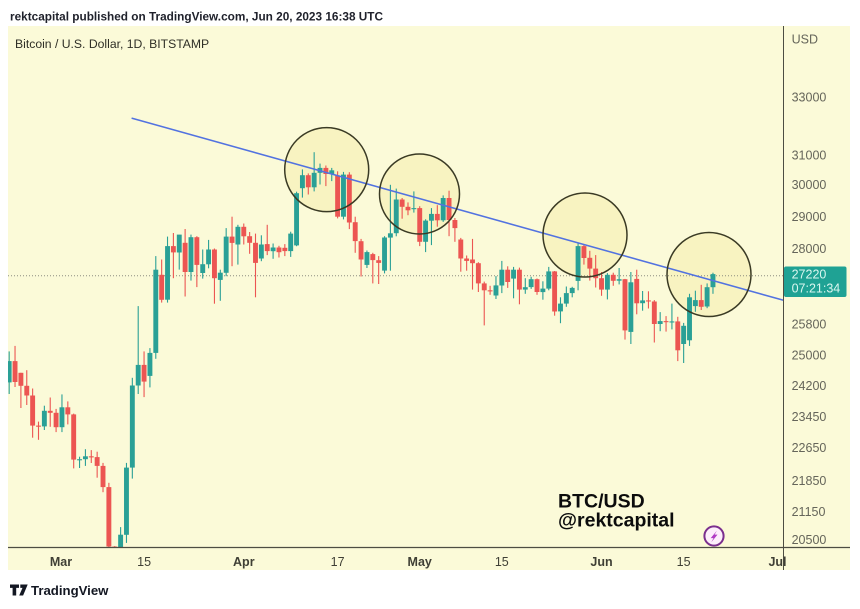  Describe the element at coordinates (420, 562) in the screenshot. I see `svg-text: May` at that location.